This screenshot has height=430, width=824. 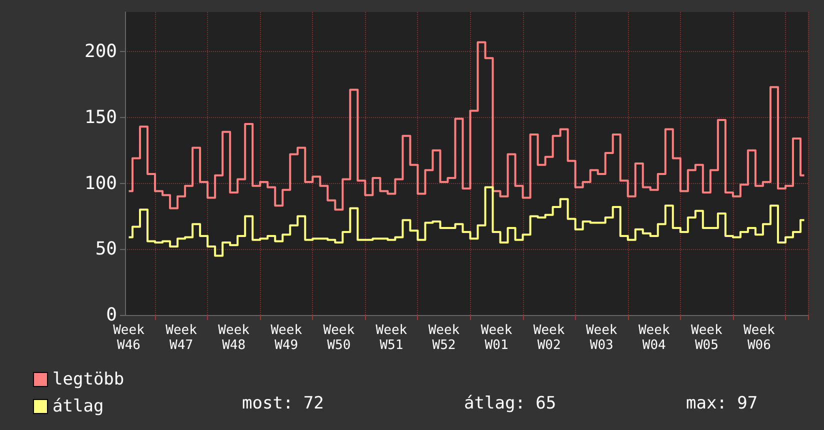 What do you see at coordinates (444, 338) in the screenshot?
I see `x-tick-label: Week W52` at bounding box center [444, 338].